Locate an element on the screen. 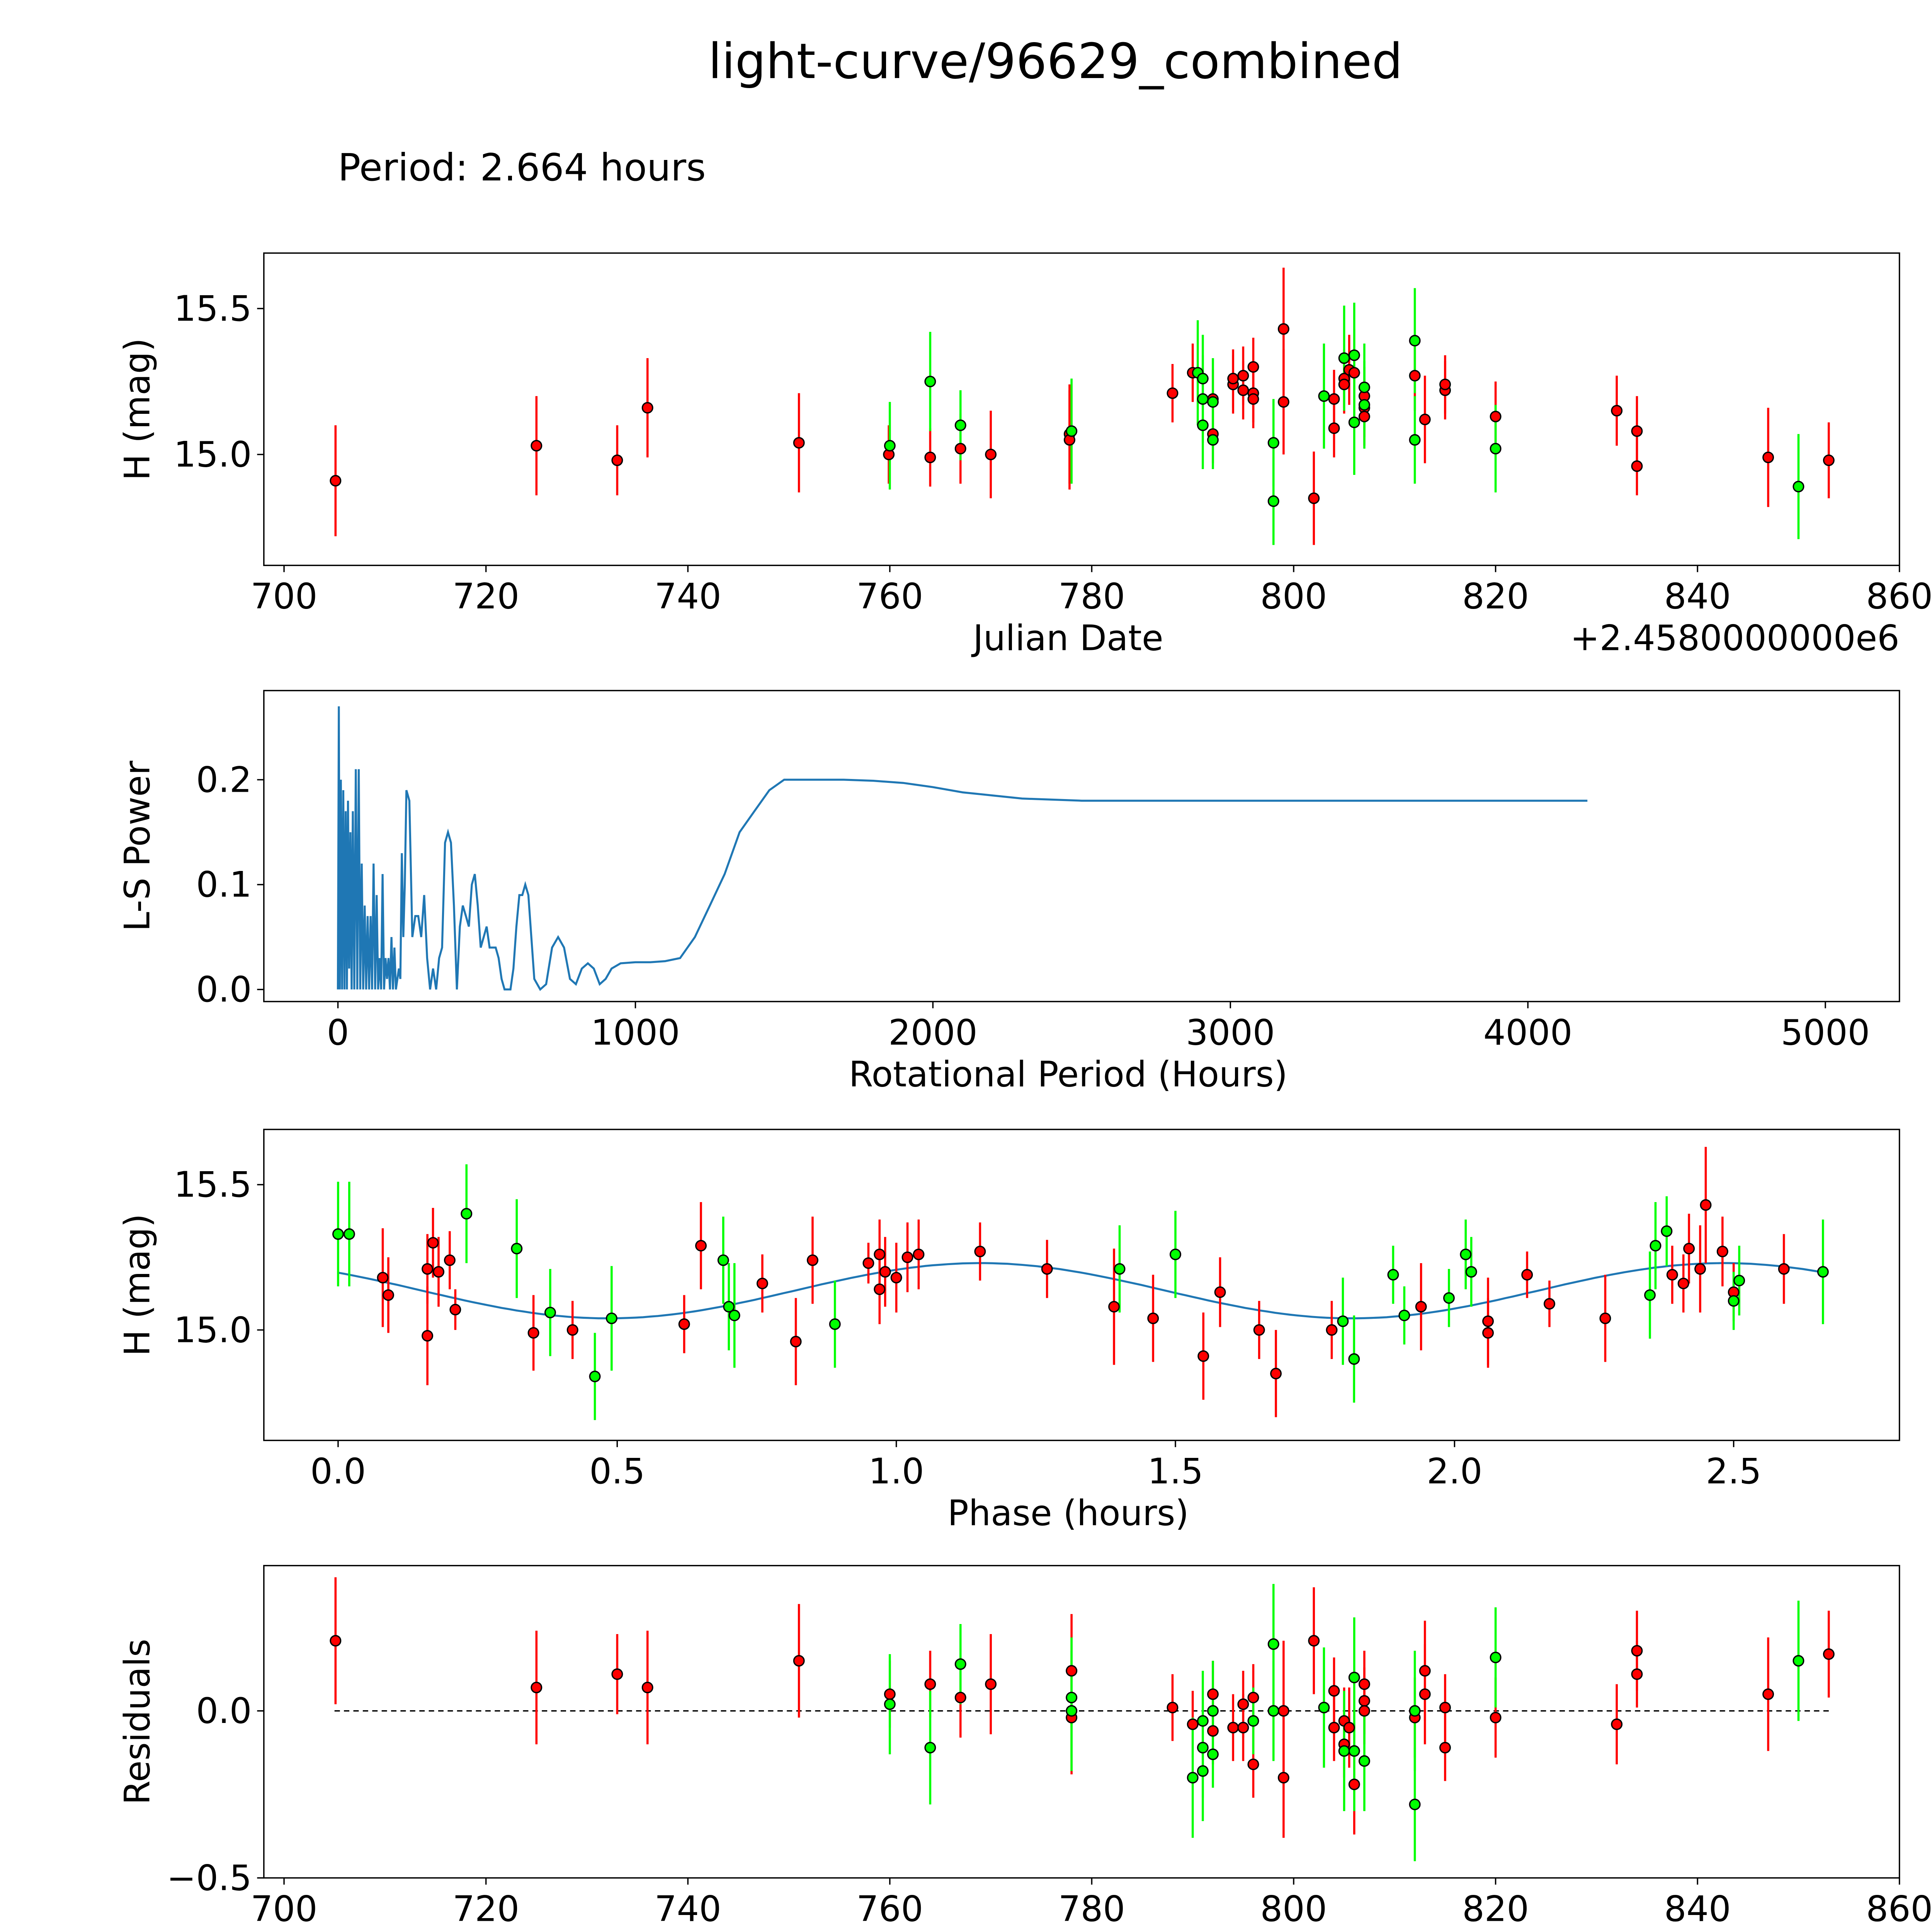  x-tick-label: 0.5 is located at coordinates (617, 1471).